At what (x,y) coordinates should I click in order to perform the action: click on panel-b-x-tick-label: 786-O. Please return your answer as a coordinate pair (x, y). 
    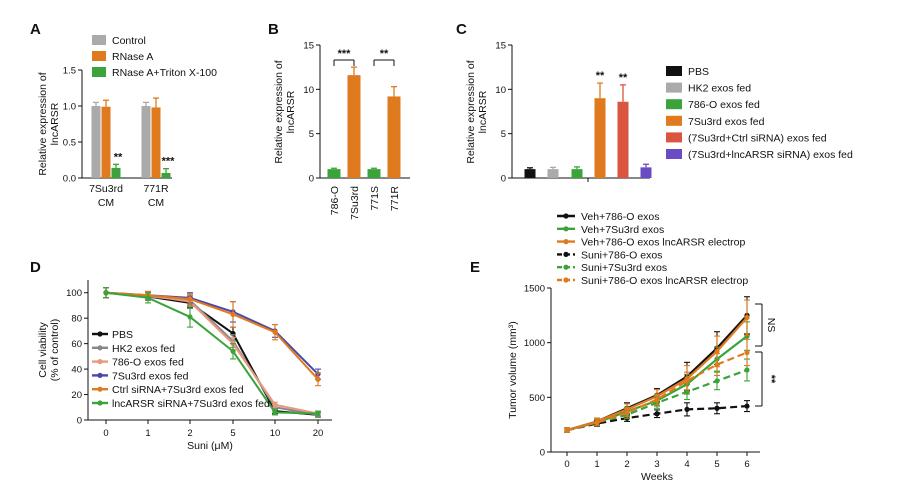
    Looking at the image, I should click on (335, 200).